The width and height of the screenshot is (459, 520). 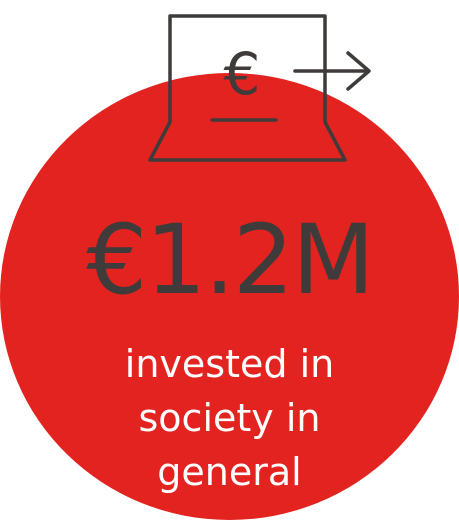 I want to click on euro-glyph: €, so click(x=242, y=74).